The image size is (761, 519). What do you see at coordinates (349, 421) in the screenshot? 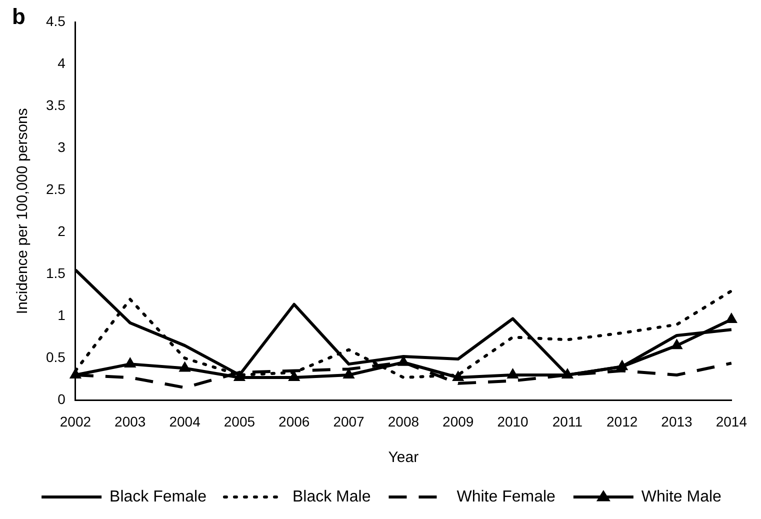
I see `x-tick-label: 2007` at bounding box center [349, 421].